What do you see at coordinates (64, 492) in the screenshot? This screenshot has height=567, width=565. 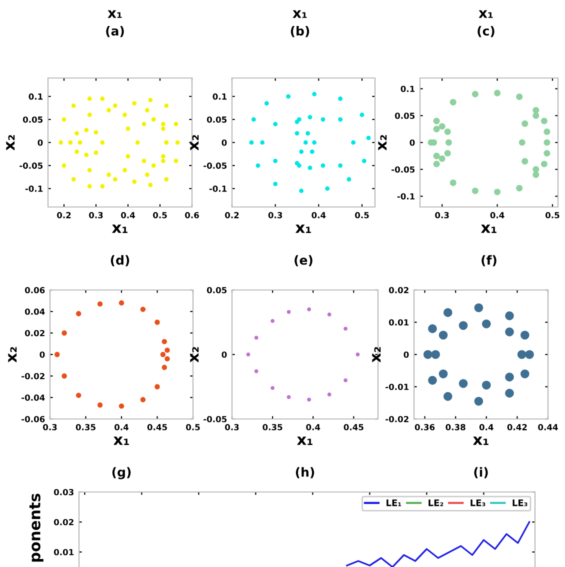 I see `y-tick-label: 0.03` at bounding box center [64, 492].